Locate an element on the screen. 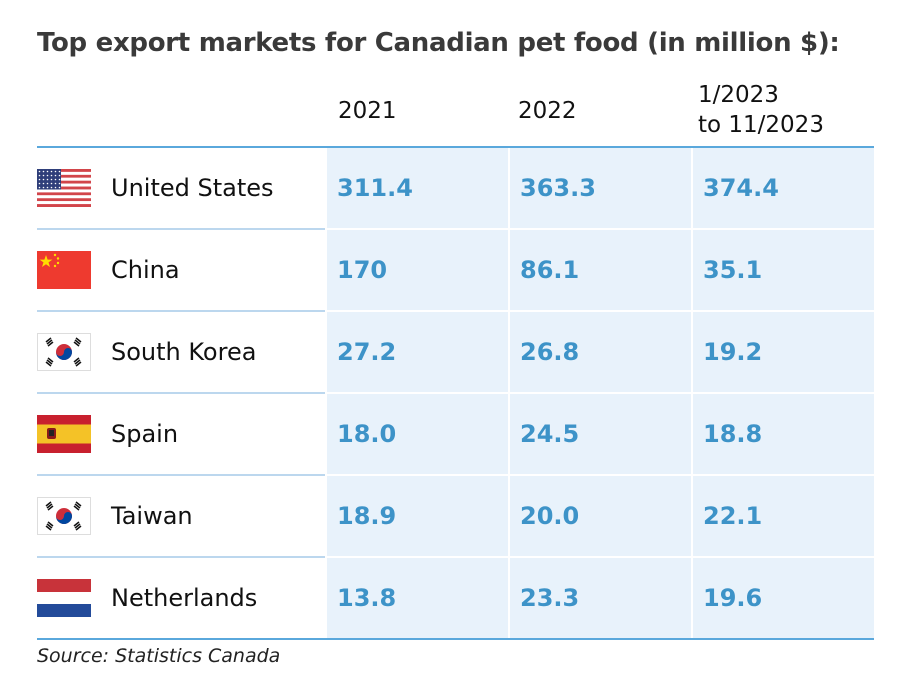 The width and height of the screenshot is (912, 684). table-row: South Korea 27.2 26.8 19.2 is located at coordinates (455, 351).